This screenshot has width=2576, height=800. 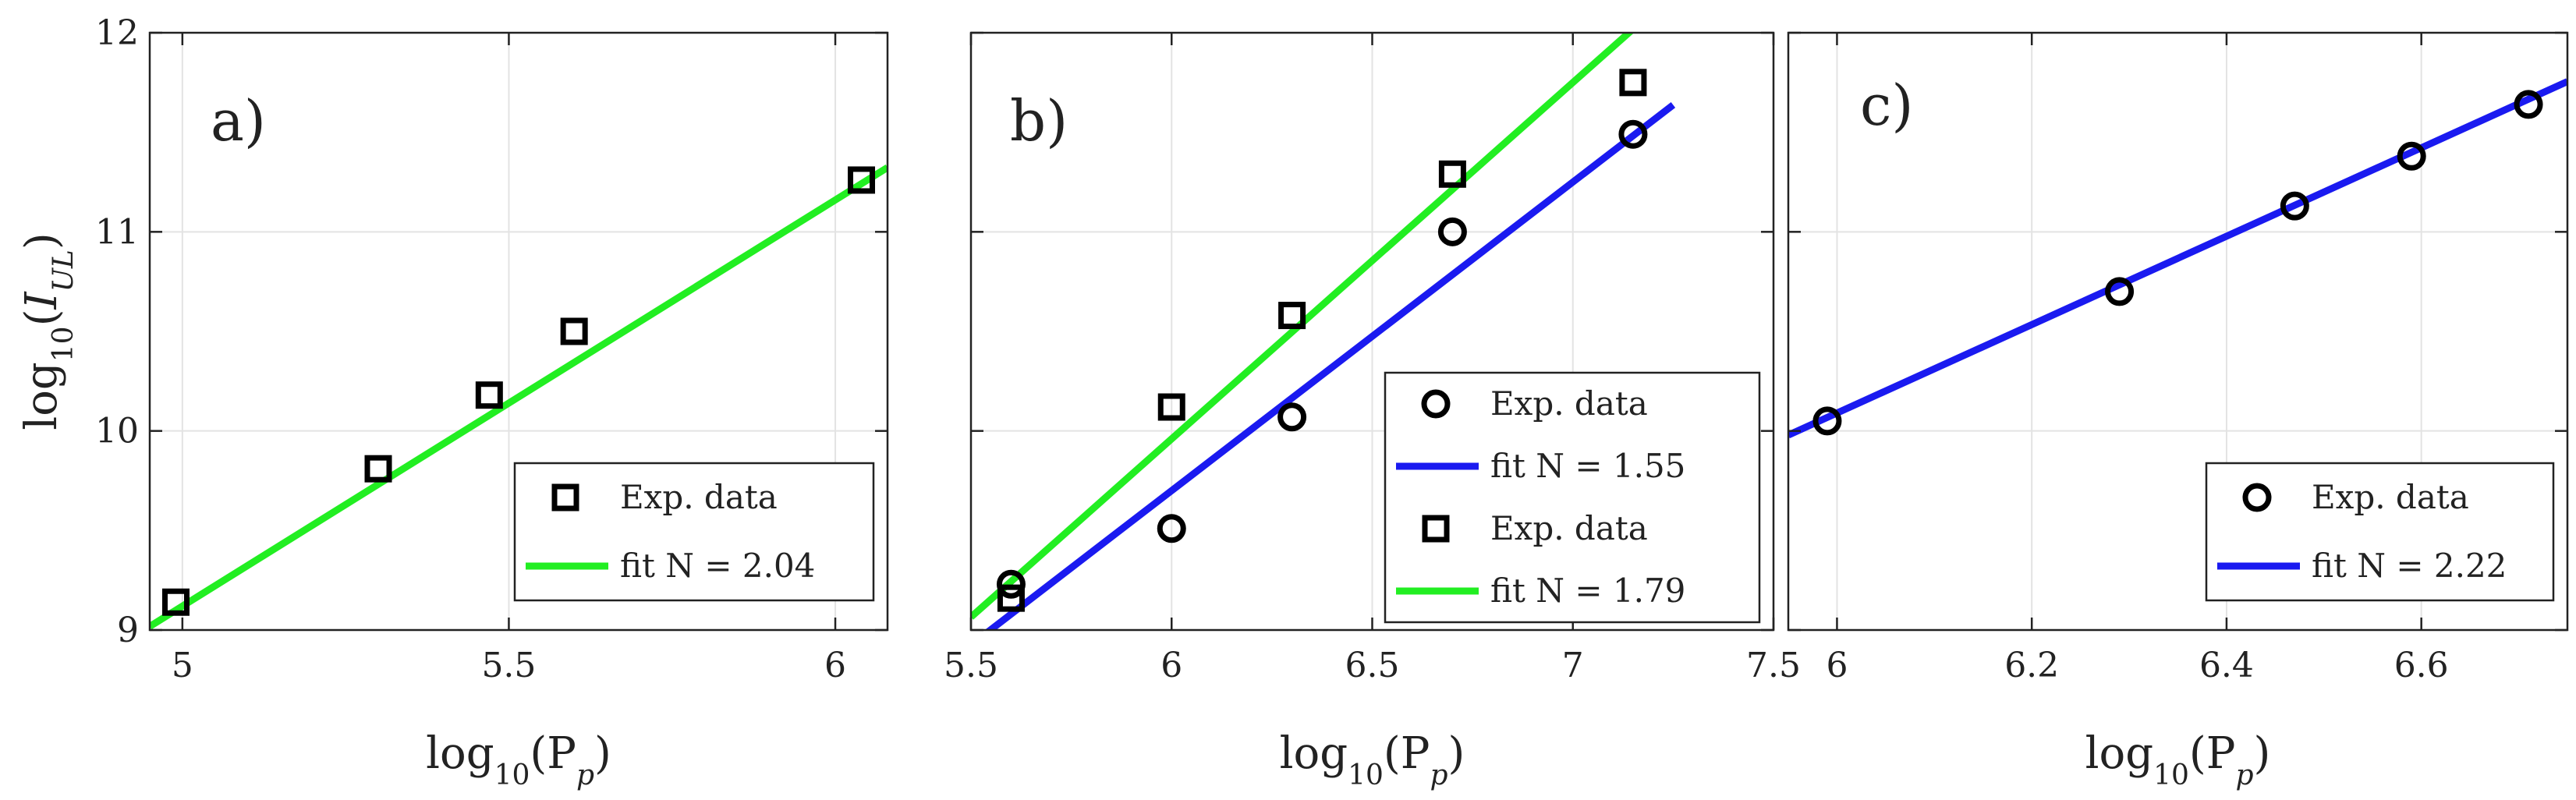 I want to click on y-tick-label: 12, so click(x=117, y=33).